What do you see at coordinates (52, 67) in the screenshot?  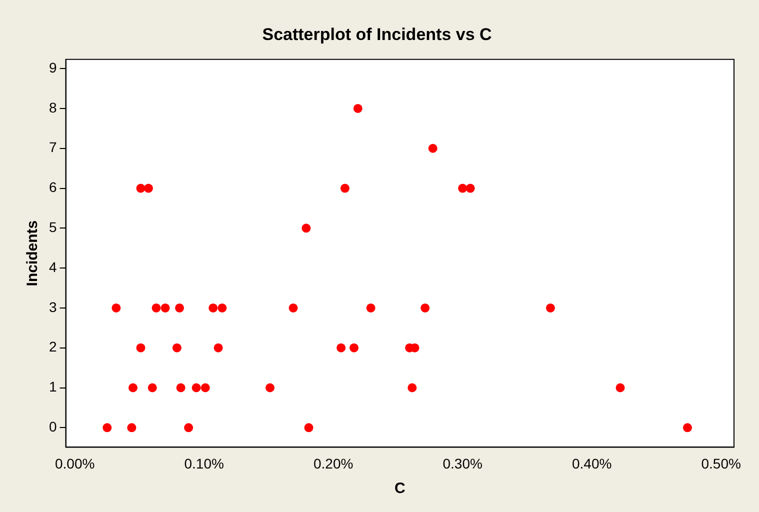 I see `y-tick-label: 9` at bounding box center [52, 67].